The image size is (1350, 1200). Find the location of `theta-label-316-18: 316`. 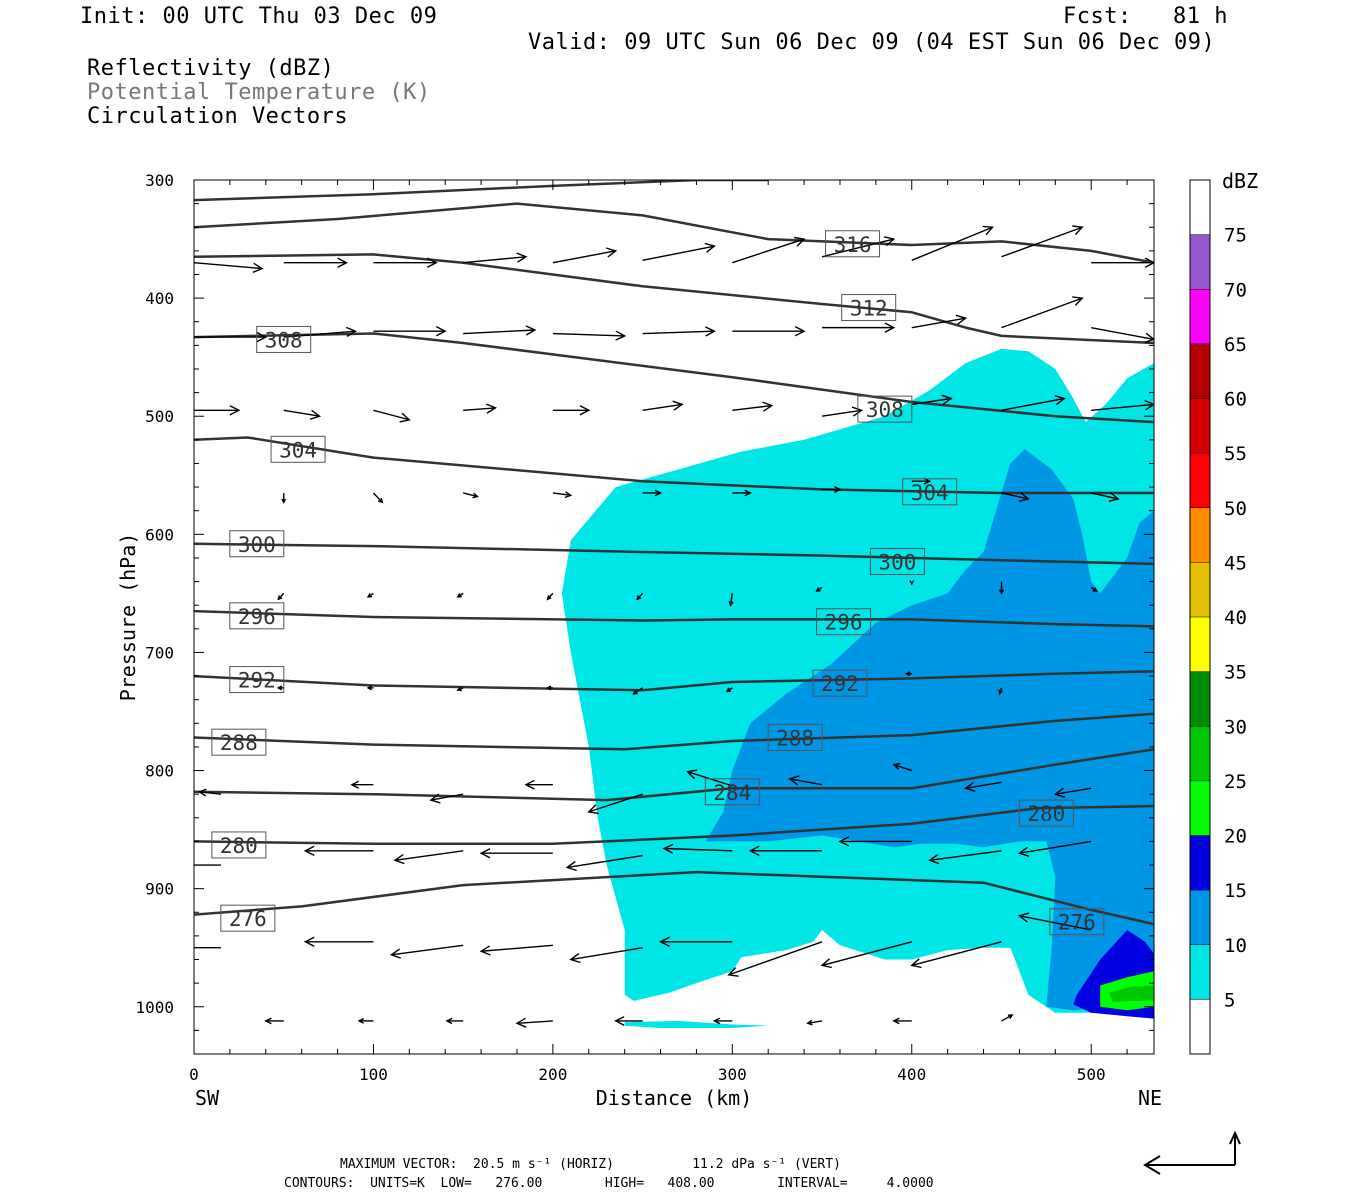

theta-label-316-18: 316 is located at coordinates (853, 244).